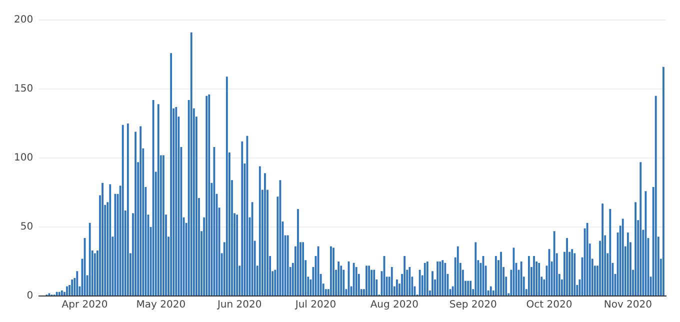 The image size is (680, 322). I want to click on x-tick-label: Nov 2020, so click(628, 305).